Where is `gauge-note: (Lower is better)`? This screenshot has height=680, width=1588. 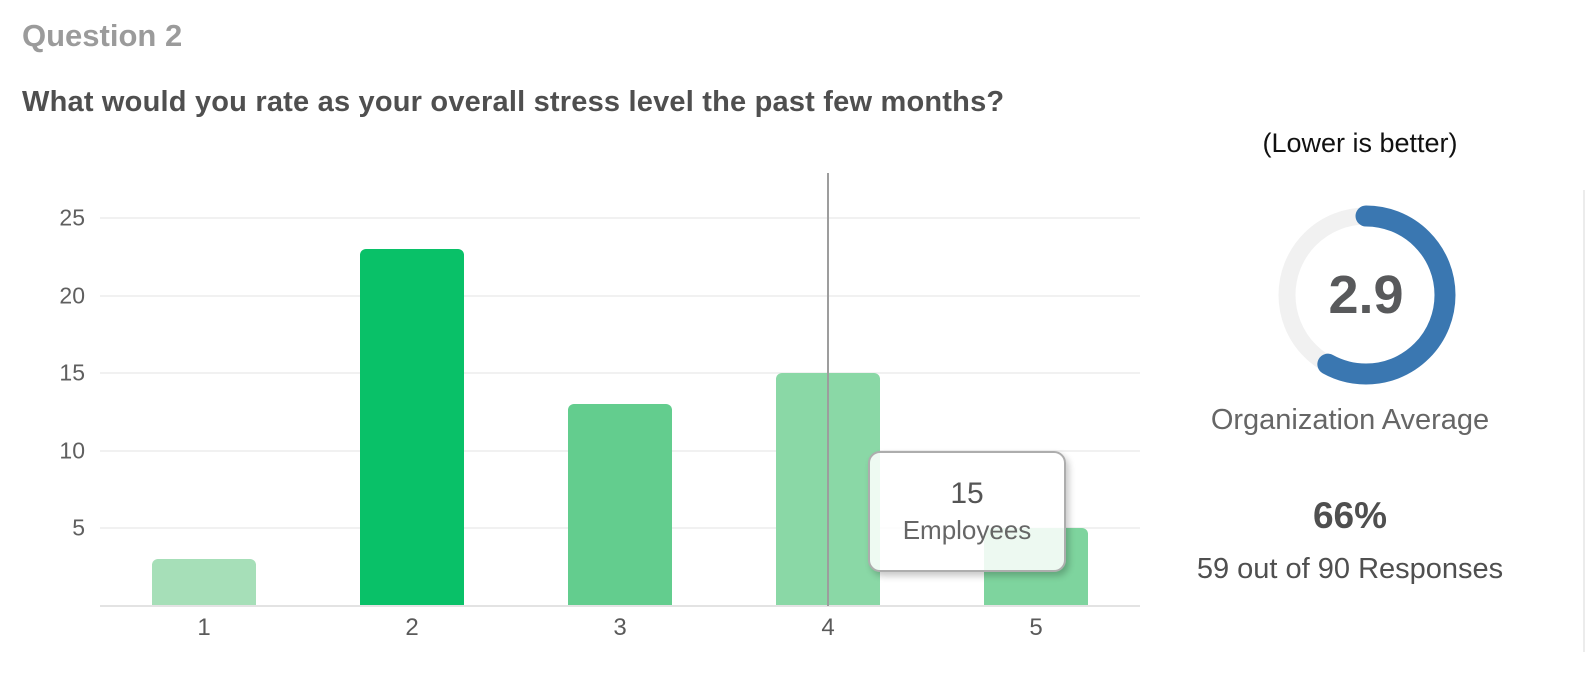 gauge-note: (Lower is better) is located at coordinates (1360, 143).